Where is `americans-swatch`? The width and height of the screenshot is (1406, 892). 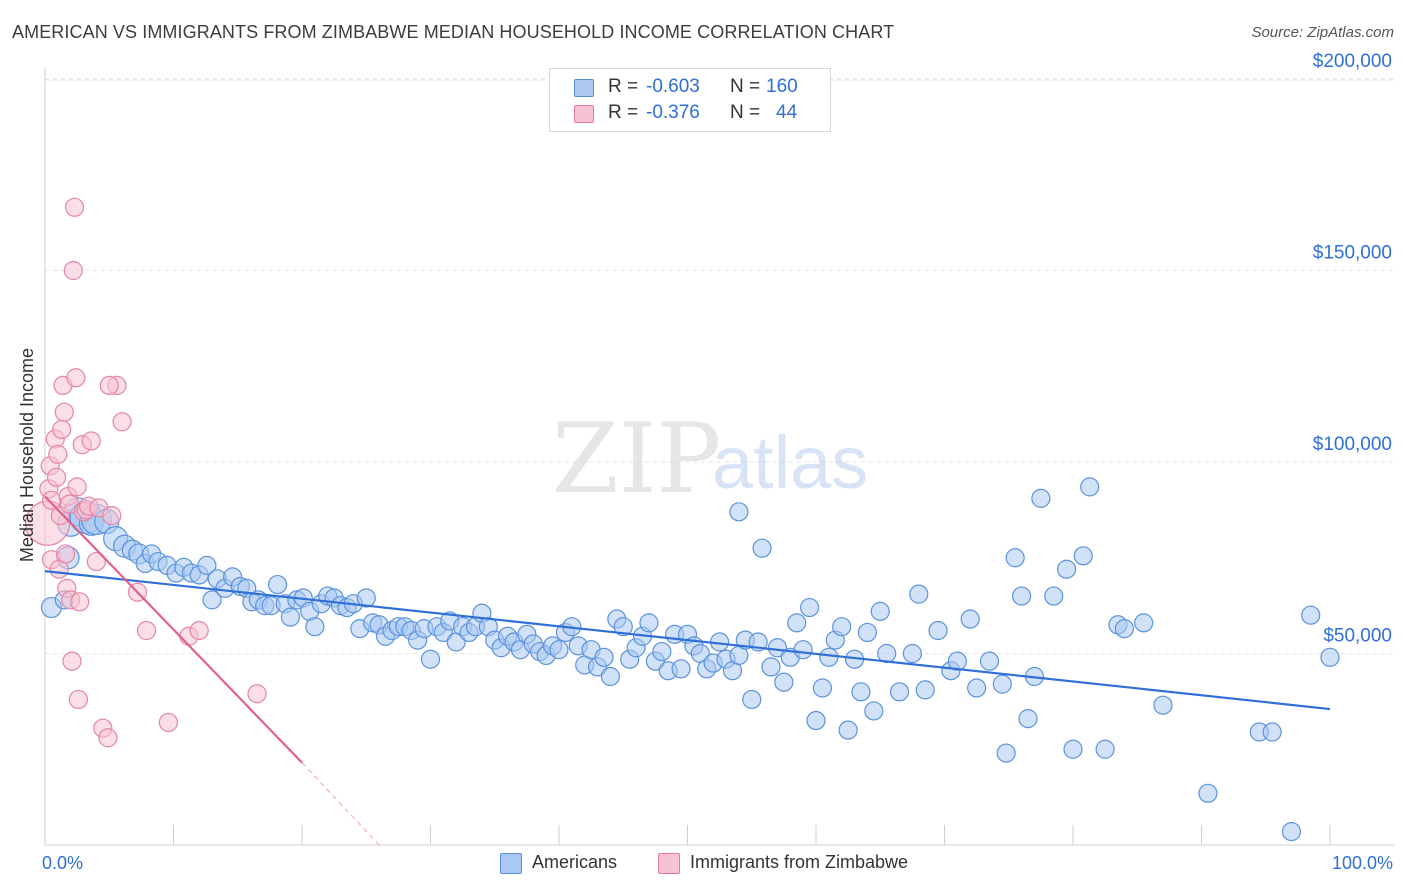 americans-swatch is located at coordinates (584, 88).